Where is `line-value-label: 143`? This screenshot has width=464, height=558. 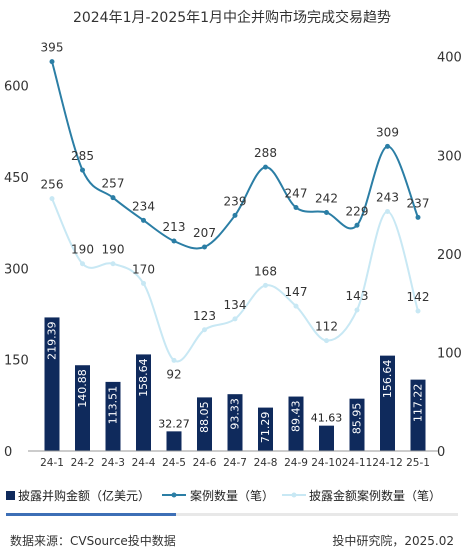 line-value-label: 143 is located at coordinates (357, 296).